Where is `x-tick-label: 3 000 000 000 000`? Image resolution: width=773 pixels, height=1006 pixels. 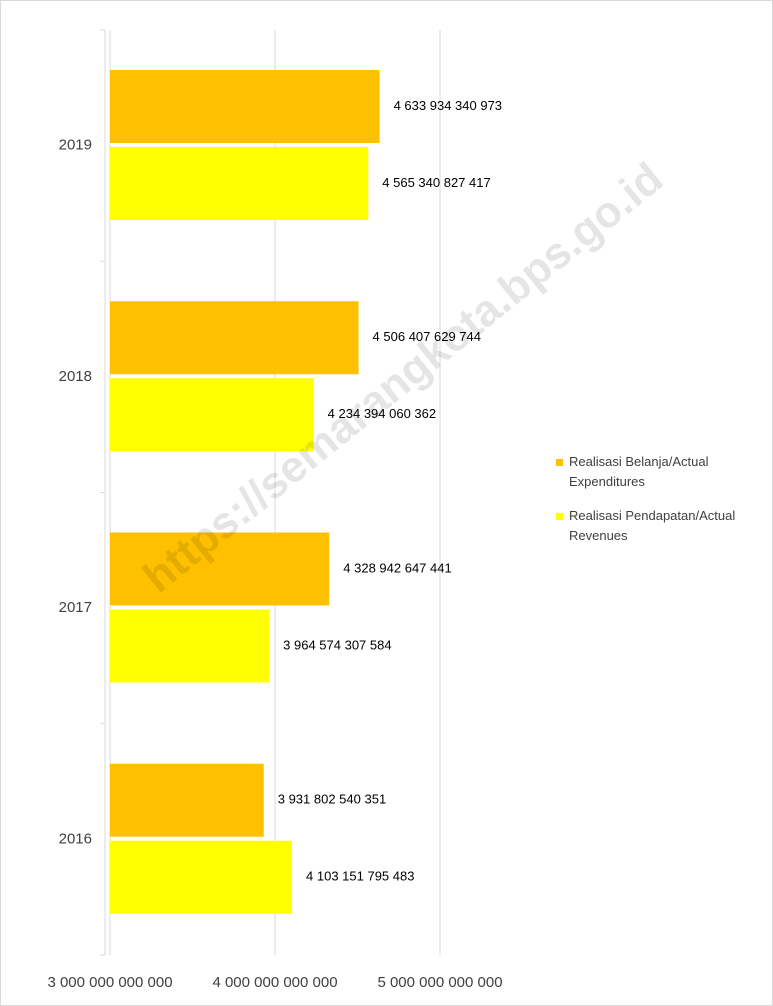 x-tick-label: 3 000 000 000 000 is located at coordinates (109, 982).